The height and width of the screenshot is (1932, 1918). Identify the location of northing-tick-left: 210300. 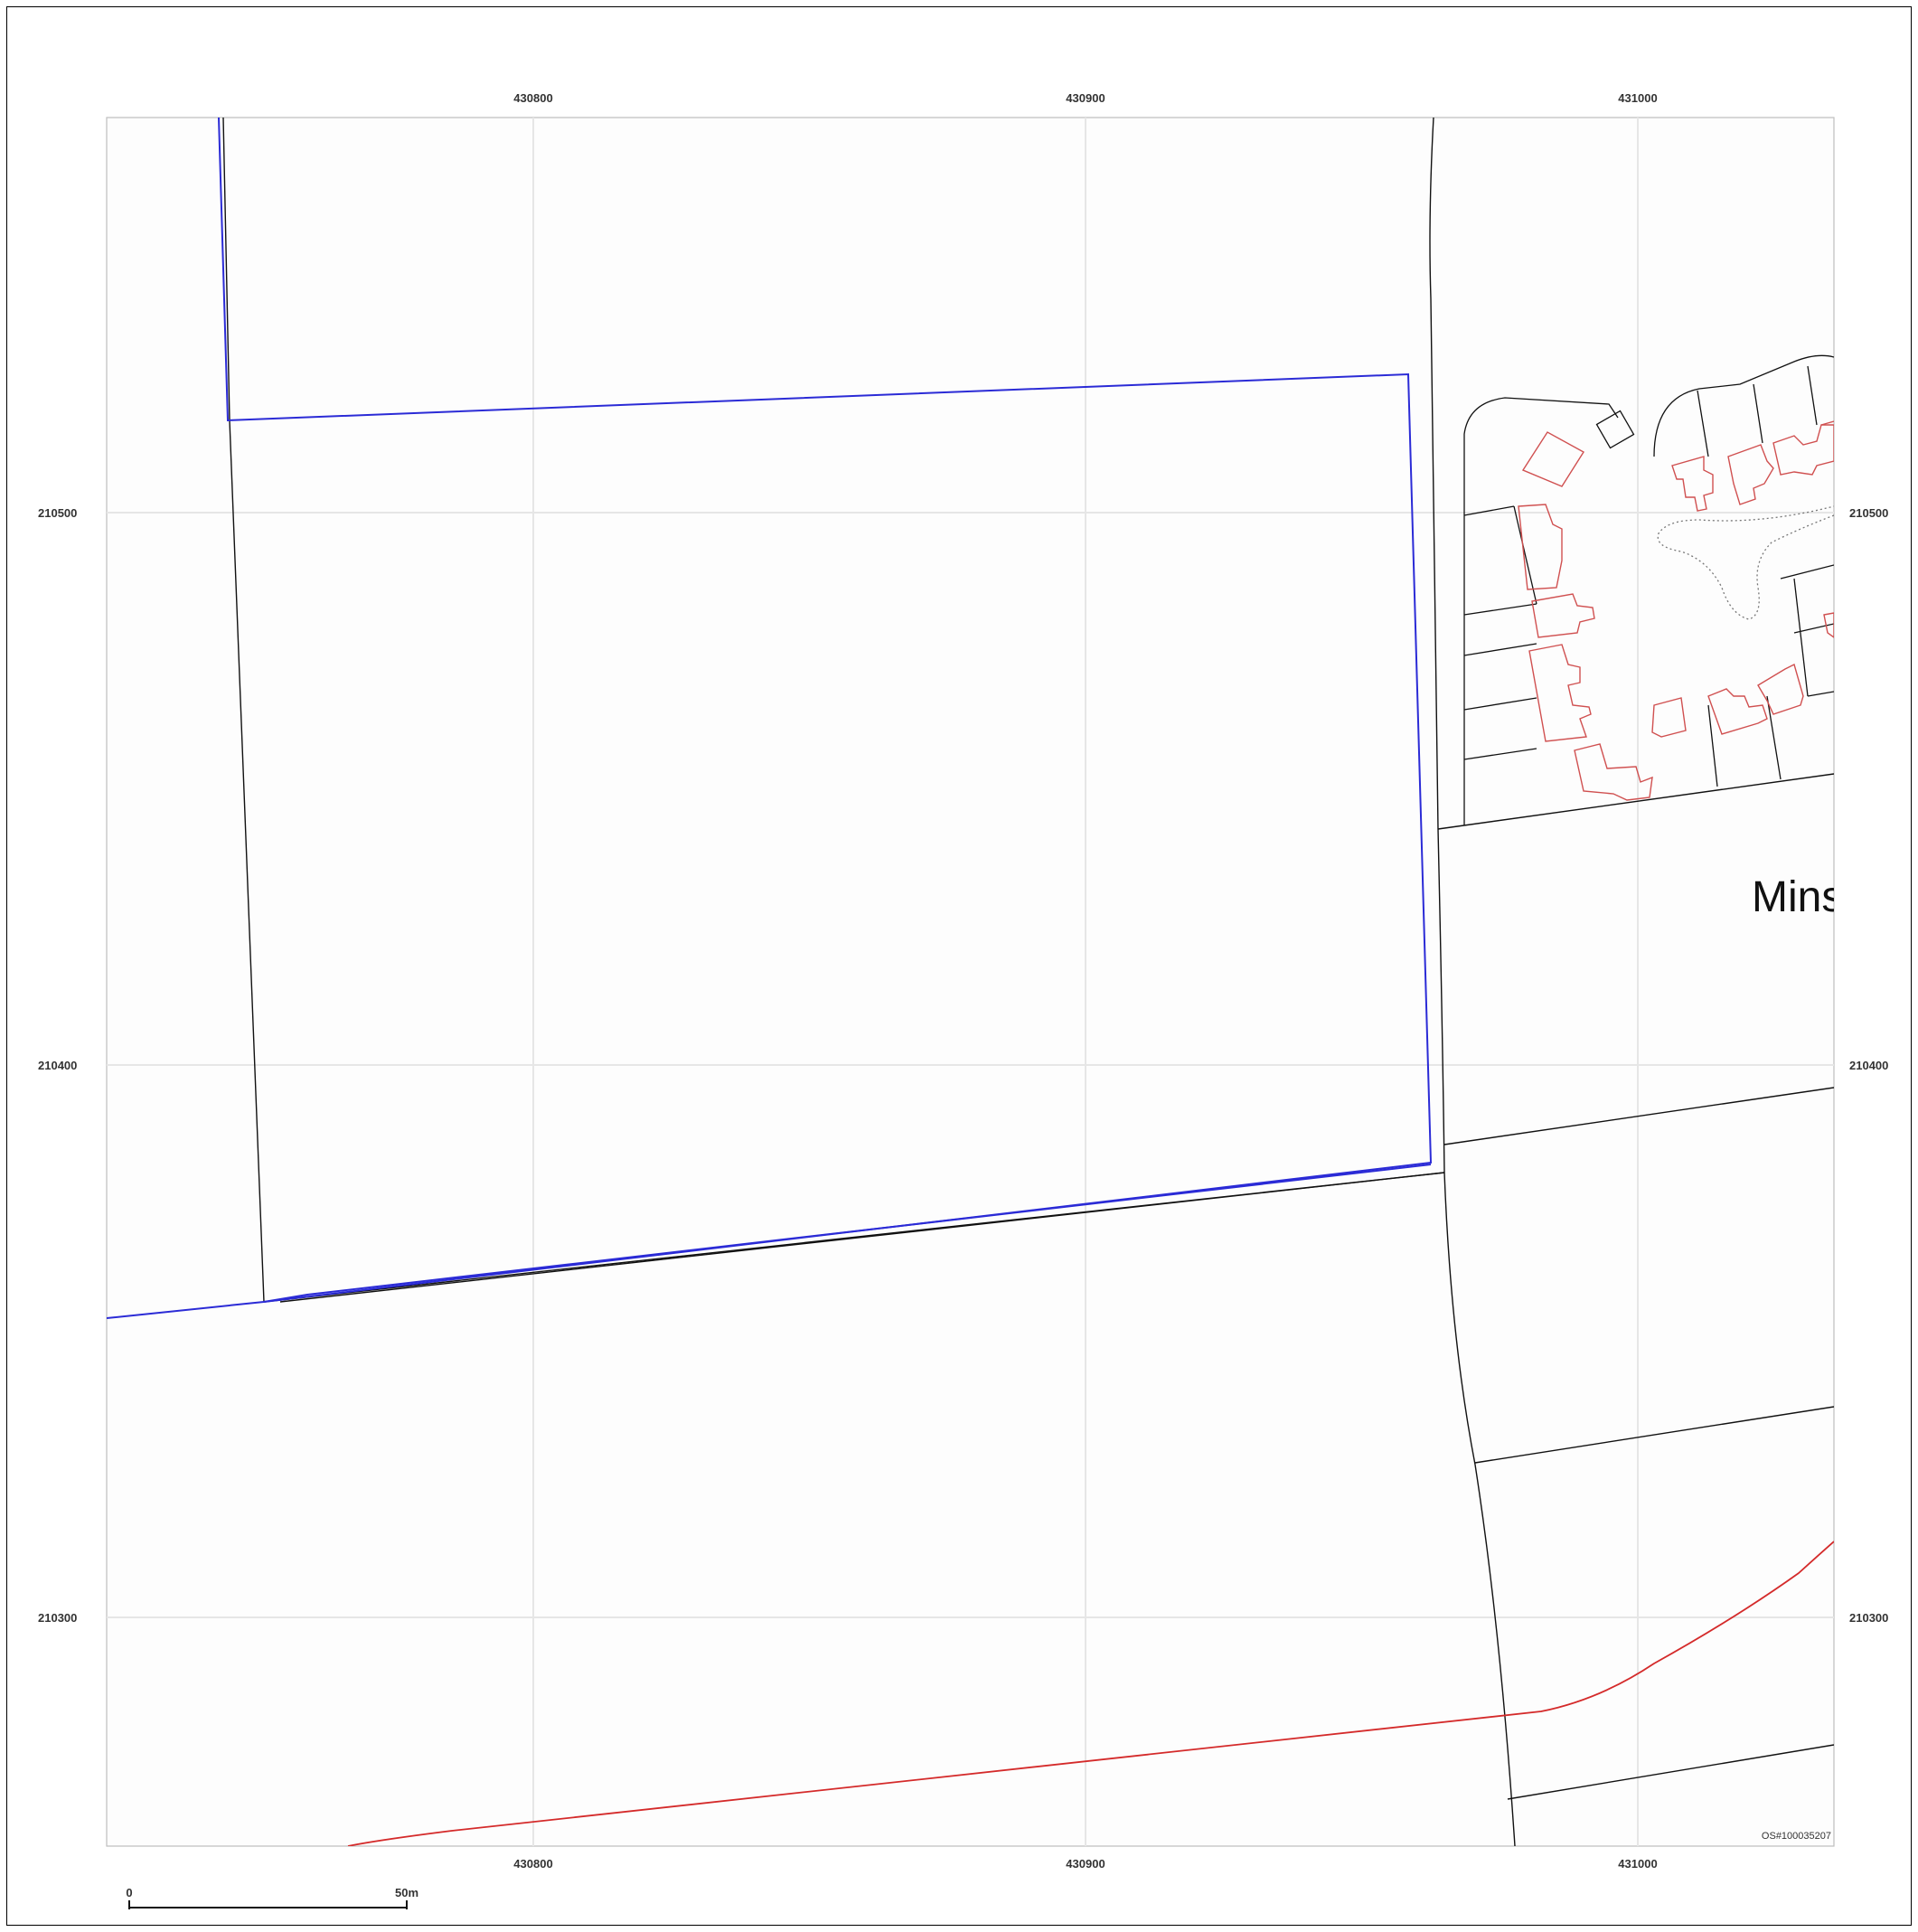
(57, 1618).